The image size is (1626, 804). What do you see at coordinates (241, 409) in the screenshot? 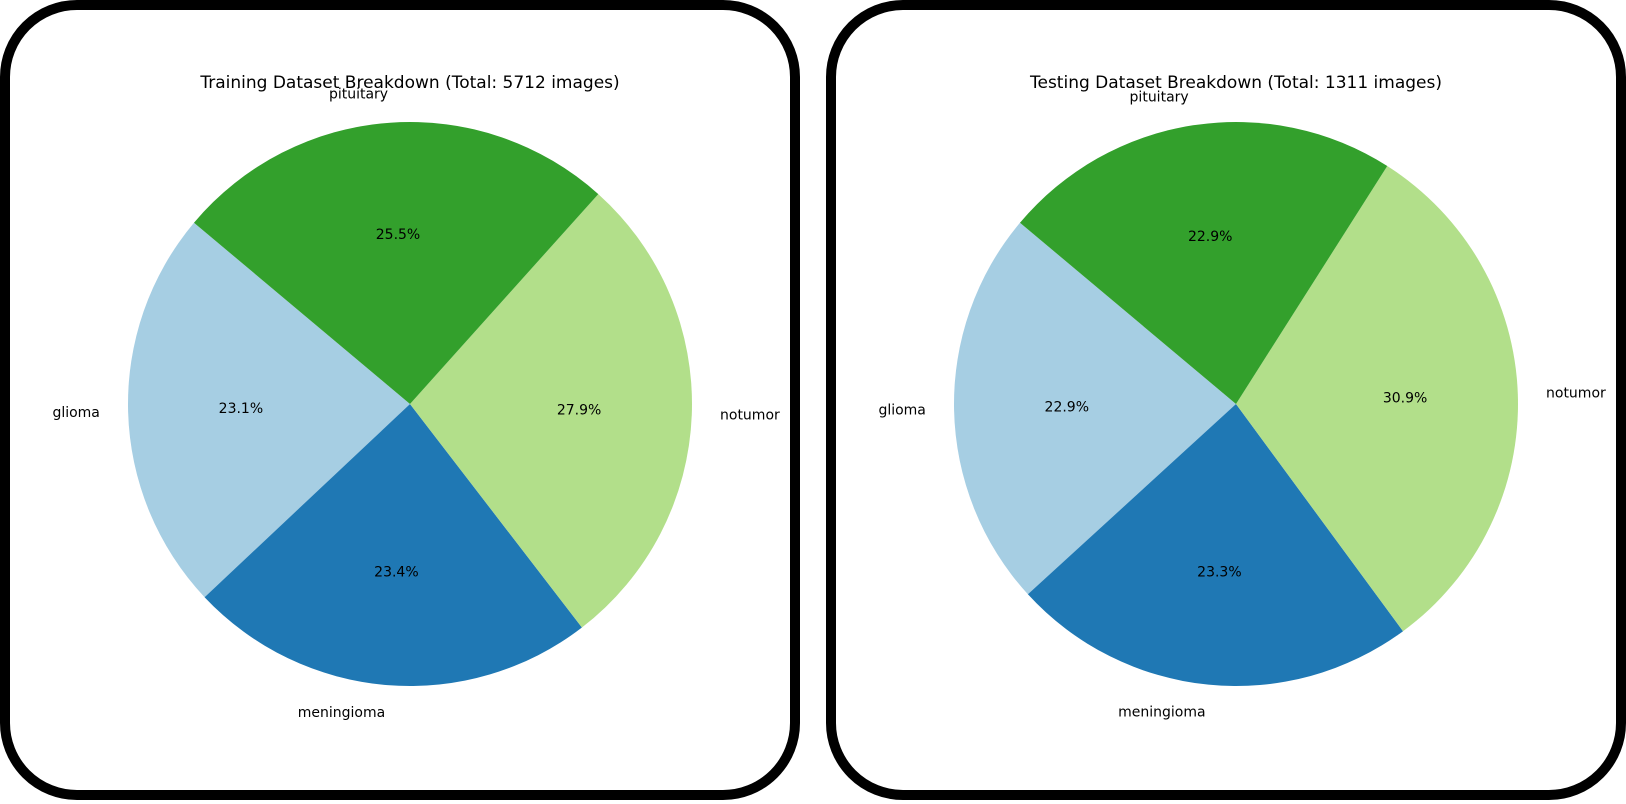
I see `pie-percent-label: 23.1%` at bounding box center [241, 409].